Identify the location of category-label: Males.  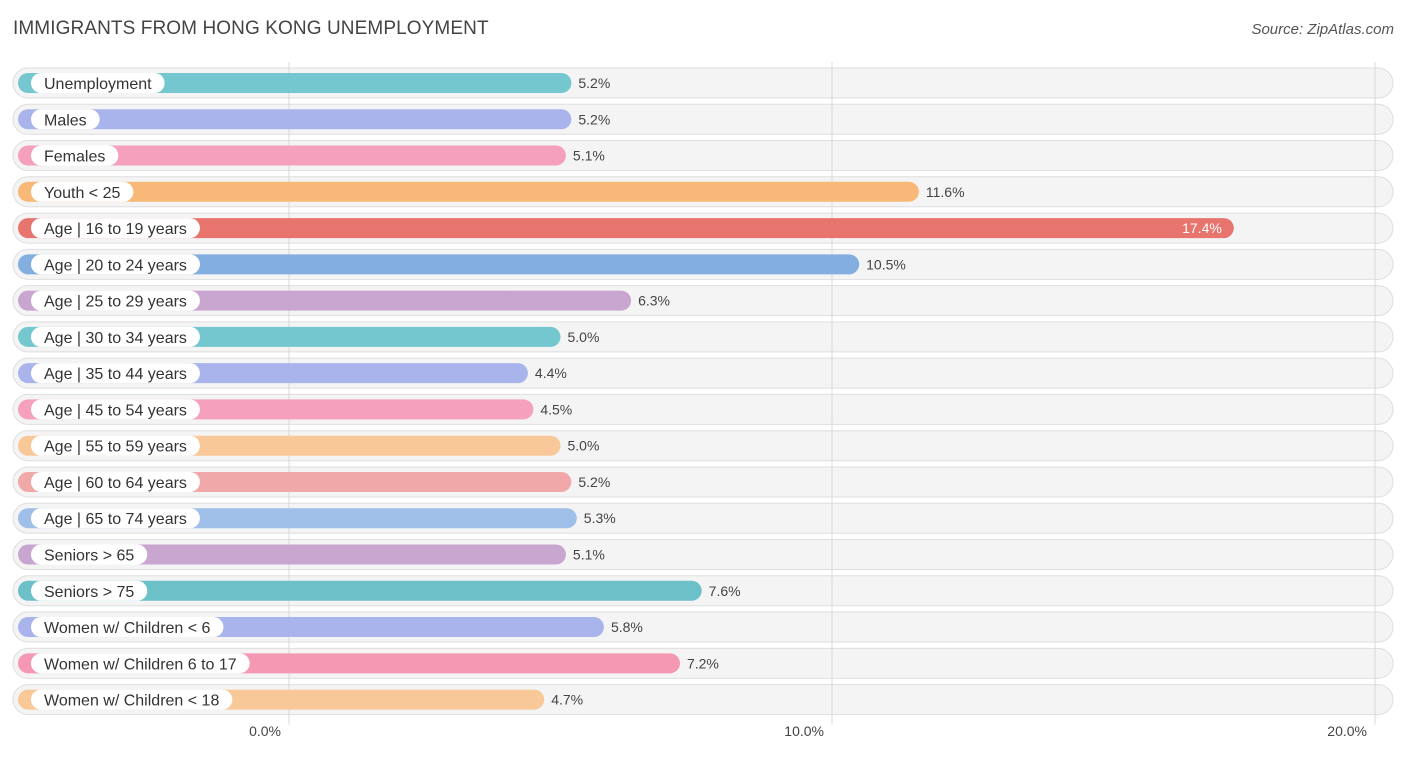
(65, 120).